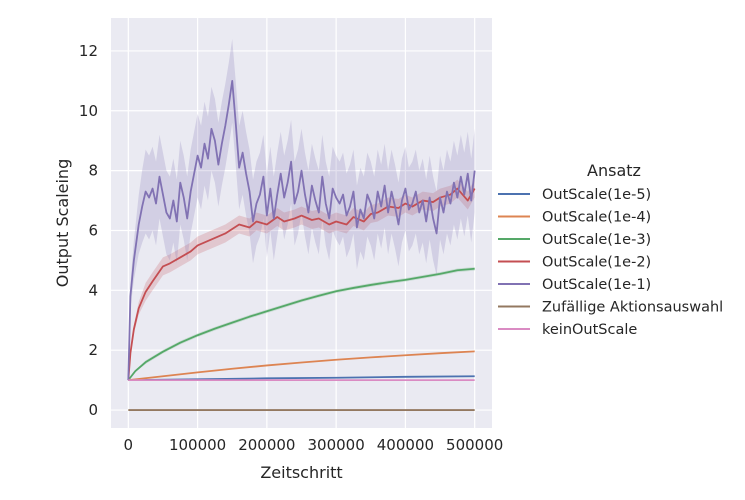  Describe the element at coordinates (93, 290) in the screenshot. I see `y-tick-label: 4` at that location.